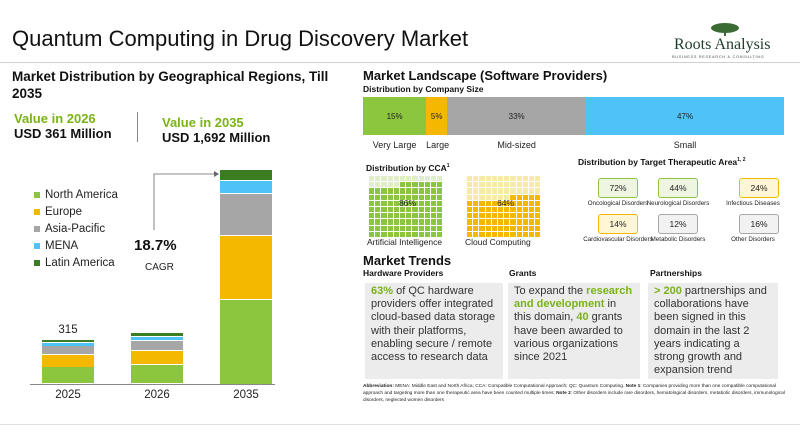 The height and width of the screenshot is (433, 800). What do you see at coordinates (658, 162) in the screenshot?
I see `ta-heading-text: Distribution by Target Therapeutic Area` at bounding box center [658, 162].